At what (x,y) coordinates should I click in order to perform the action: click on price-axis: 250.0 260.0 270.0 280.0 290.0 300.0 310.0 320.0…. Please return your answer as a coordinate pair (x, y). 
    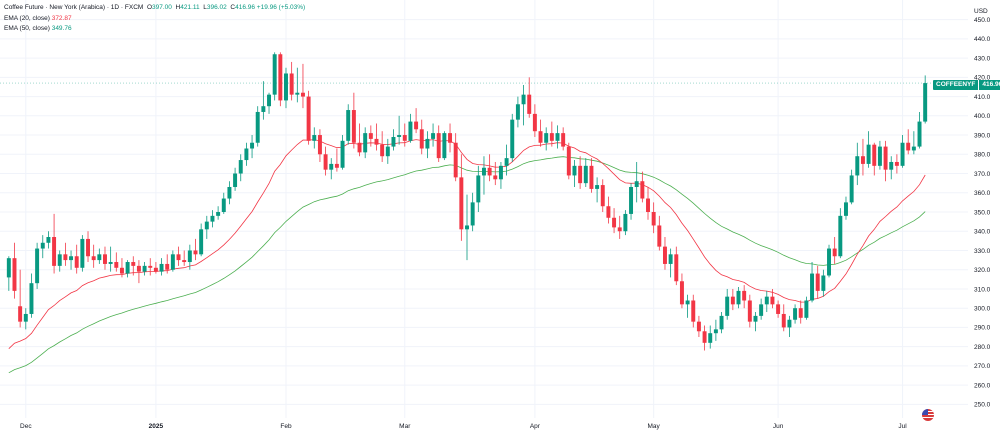
    Looking at the image, I should click on (982, 208).